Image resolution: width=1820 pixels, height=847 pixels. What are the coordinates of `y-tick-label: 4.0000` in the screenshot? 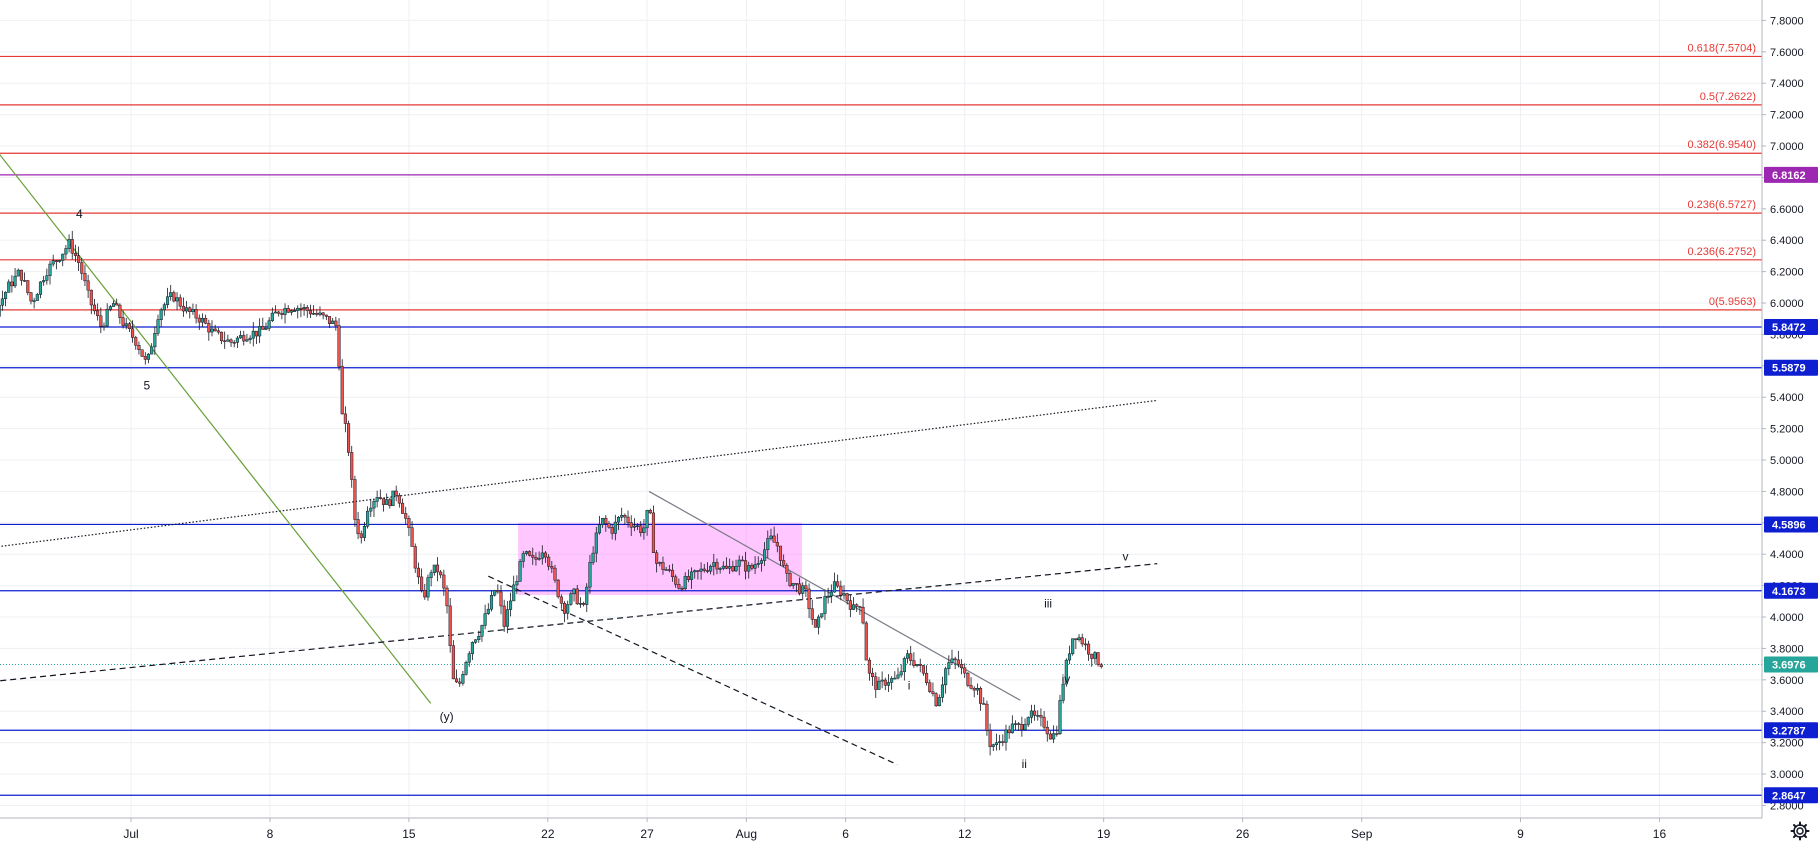 It's located at (1787, 618).